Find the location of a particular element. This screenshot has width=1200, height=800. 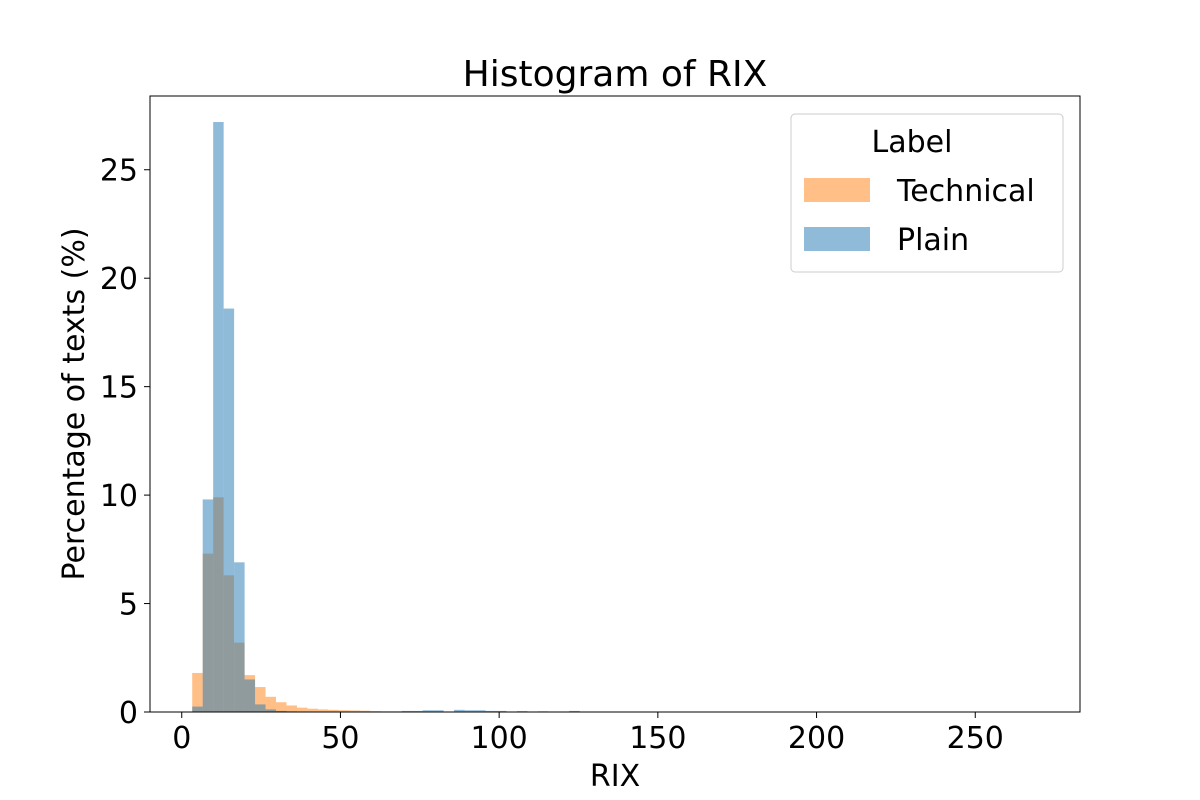

legend-swatch-plain is located at coordinates (837, 239).